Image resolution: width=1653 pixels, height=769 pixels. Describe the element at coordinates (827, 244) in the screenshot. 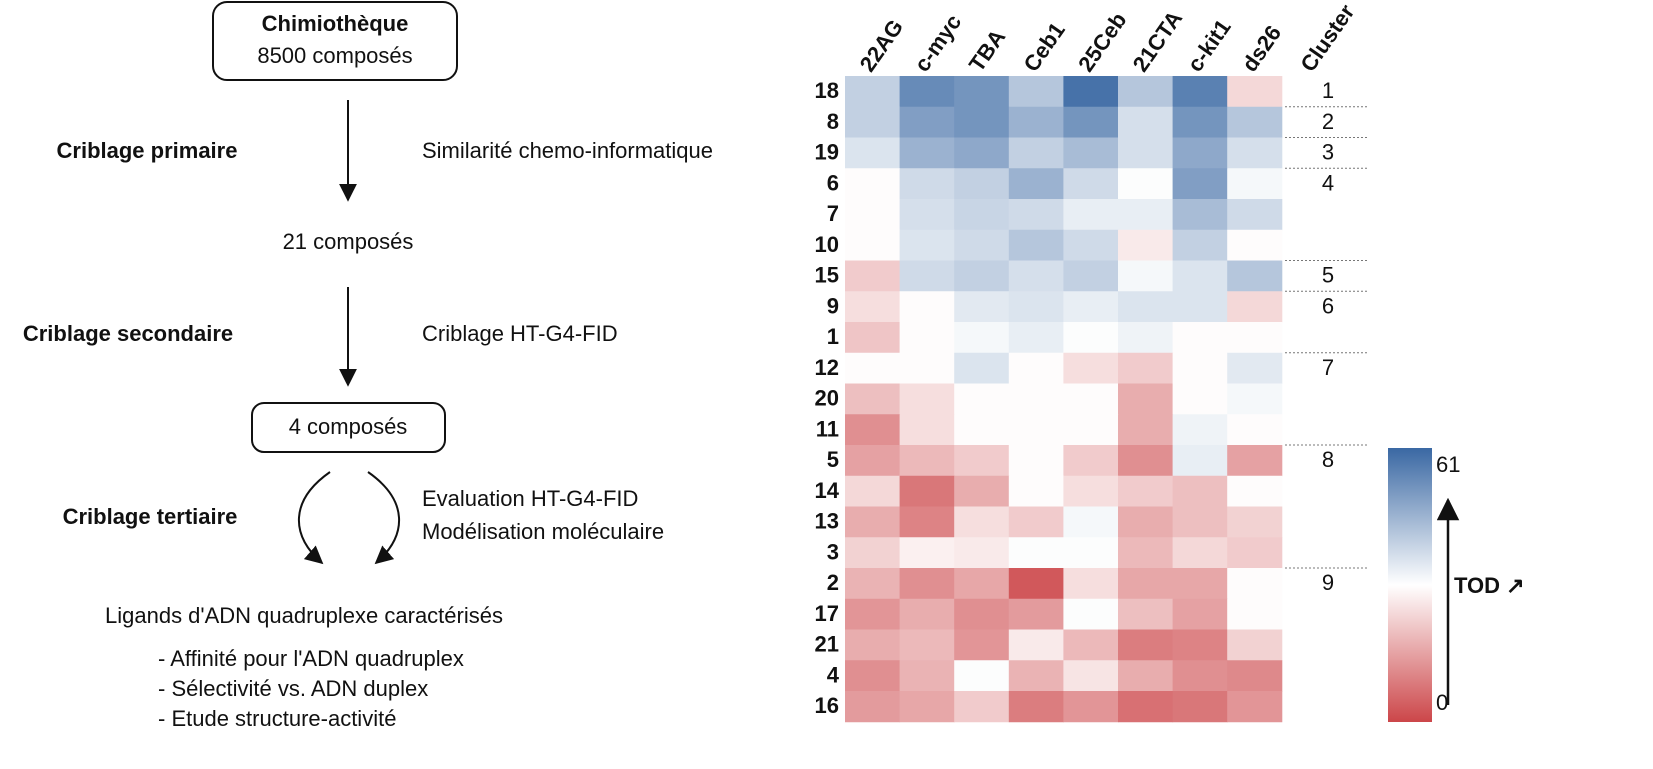

I see `row-label: 10` at that location.